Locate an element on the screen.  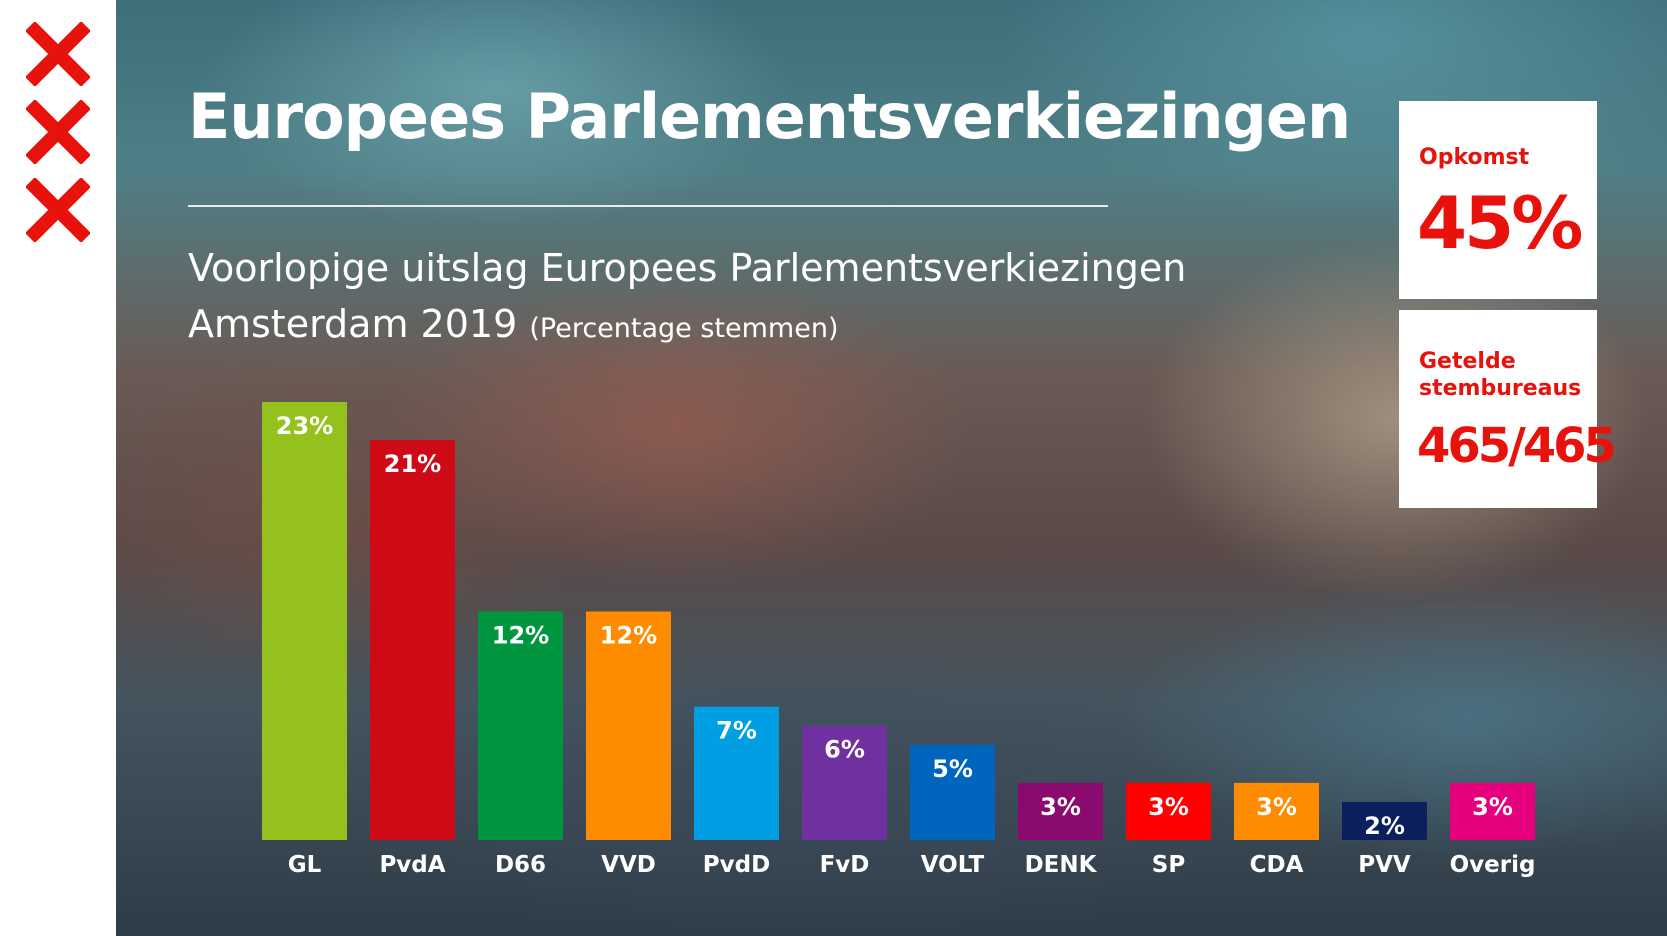
bar-pvda is located at coordinates (412, 640).